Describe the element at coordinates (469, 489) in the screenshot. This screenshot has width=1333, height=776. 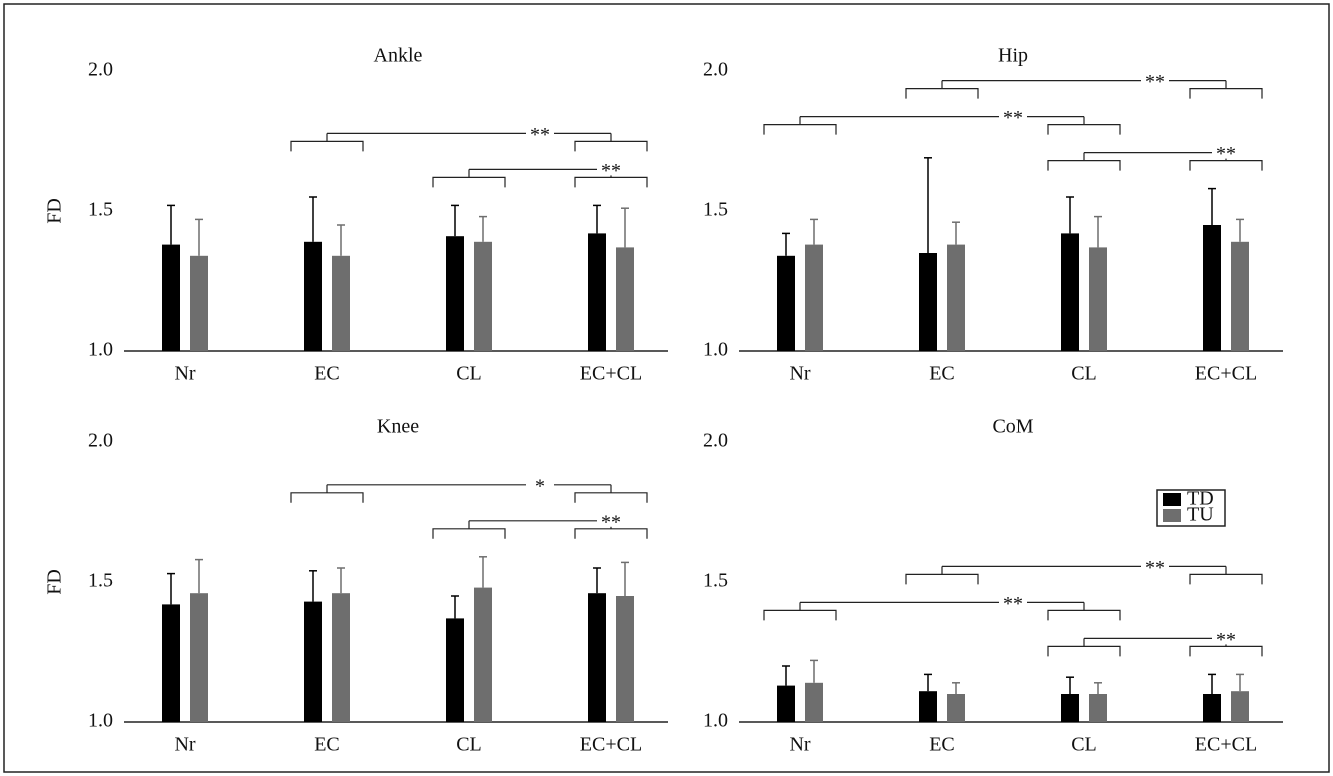
I see `significance-bracket: *` at that location.